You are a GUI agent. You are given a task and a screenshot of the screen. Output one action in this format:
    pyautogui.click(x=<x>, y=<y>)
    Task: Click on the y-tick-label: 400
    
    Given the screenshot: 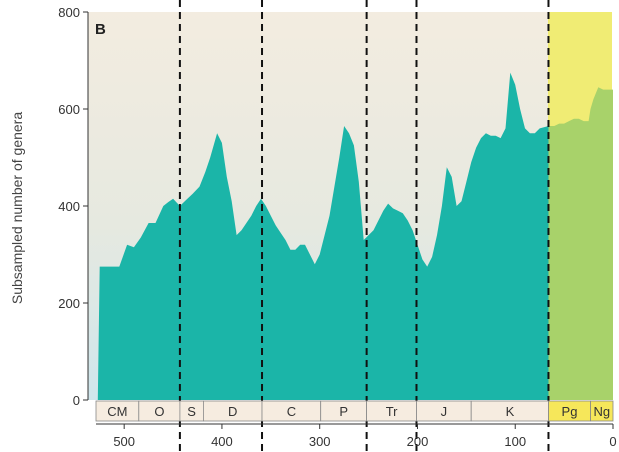 What is the action you would take?
    pyautogui.click(x=69, y=206)
    